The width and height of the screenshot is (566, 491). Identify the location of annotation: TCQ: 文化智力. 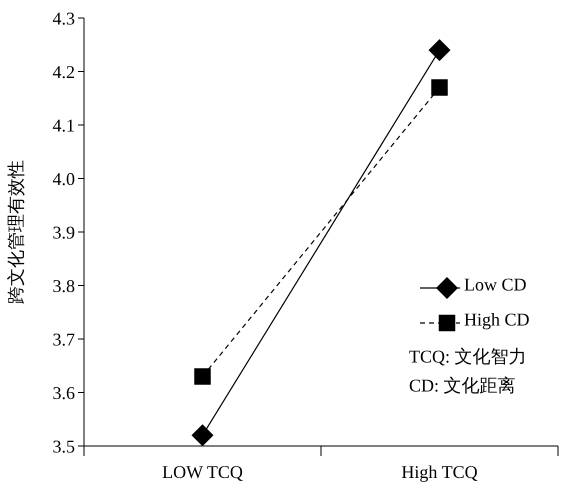
(468, 356).